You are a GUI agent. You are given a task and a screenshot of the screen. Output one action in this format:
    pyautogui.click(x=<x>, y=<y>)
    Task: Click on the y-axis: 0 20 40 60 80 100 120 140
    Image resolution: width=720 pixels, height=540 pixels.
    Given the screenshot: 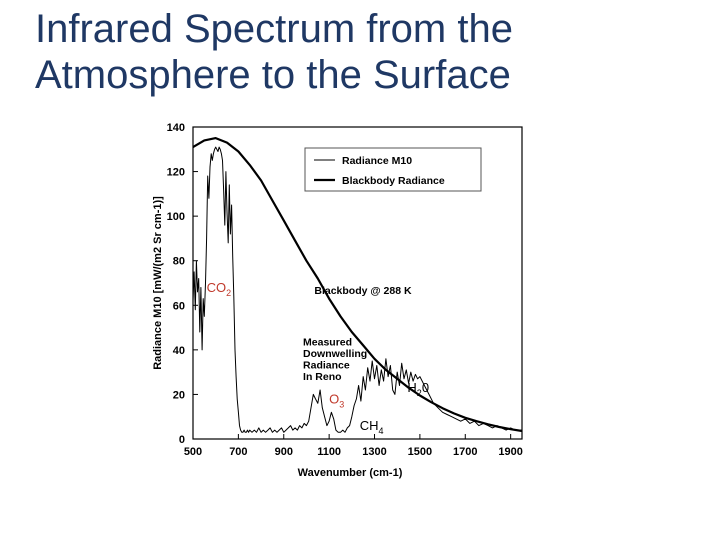 What is the action you would take?
    pyautogui.click(x=182, y=284)
    